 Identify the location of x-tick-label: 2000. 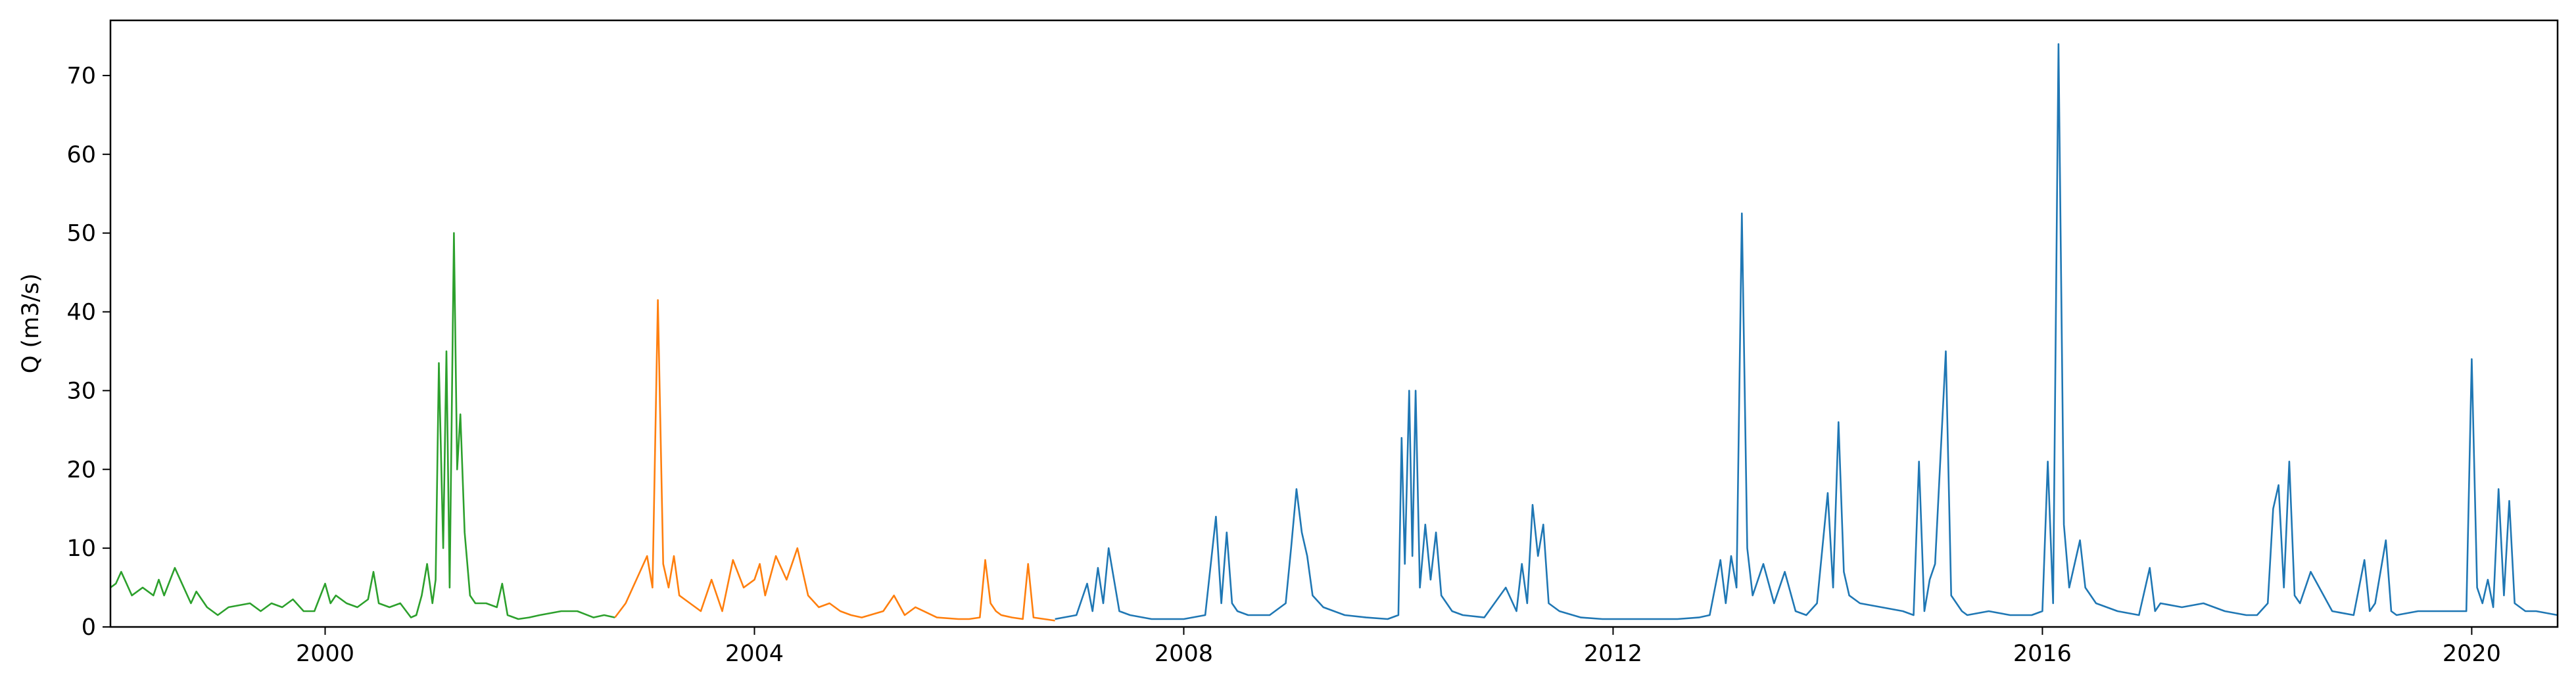
(325, 654).